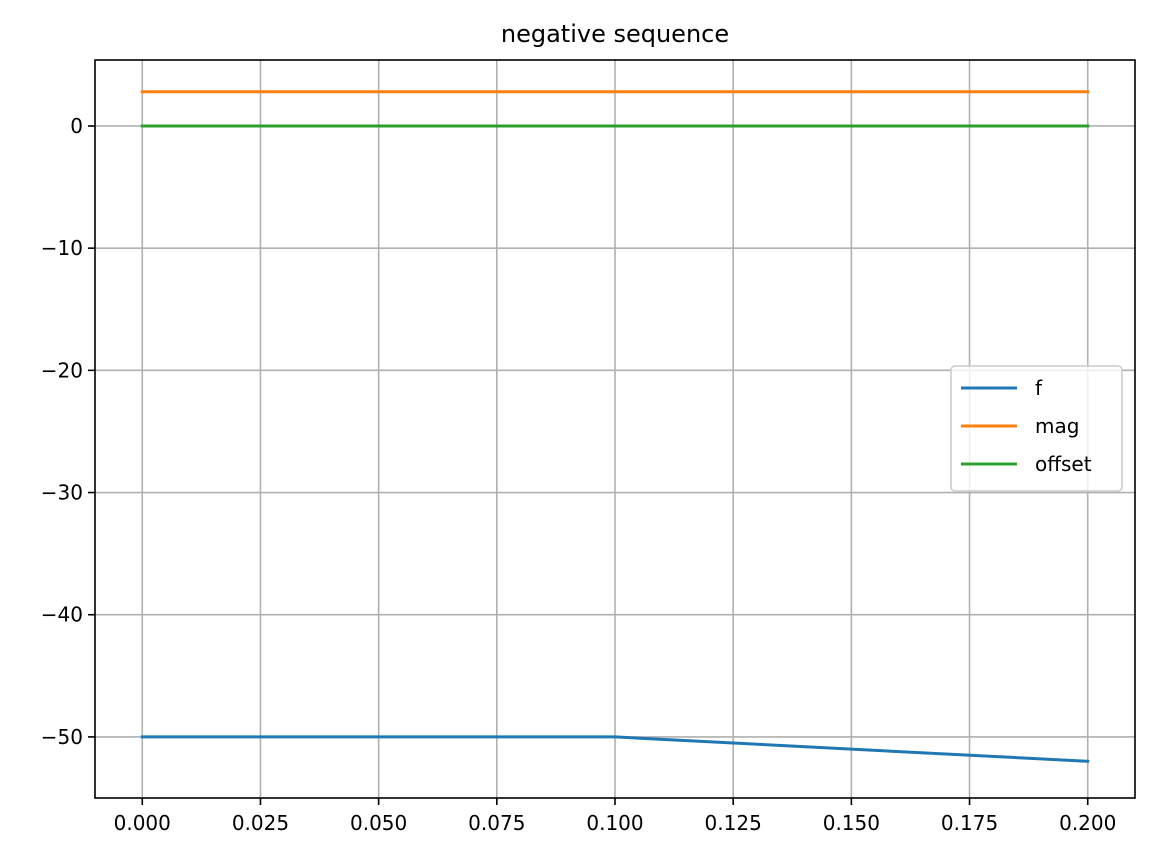 This screenshot has height=862, width=1154. What do you see at coordinates (1039, 388) in the screenshot?
I see `legend-label-f: f` at bounding box center [1039, 388].